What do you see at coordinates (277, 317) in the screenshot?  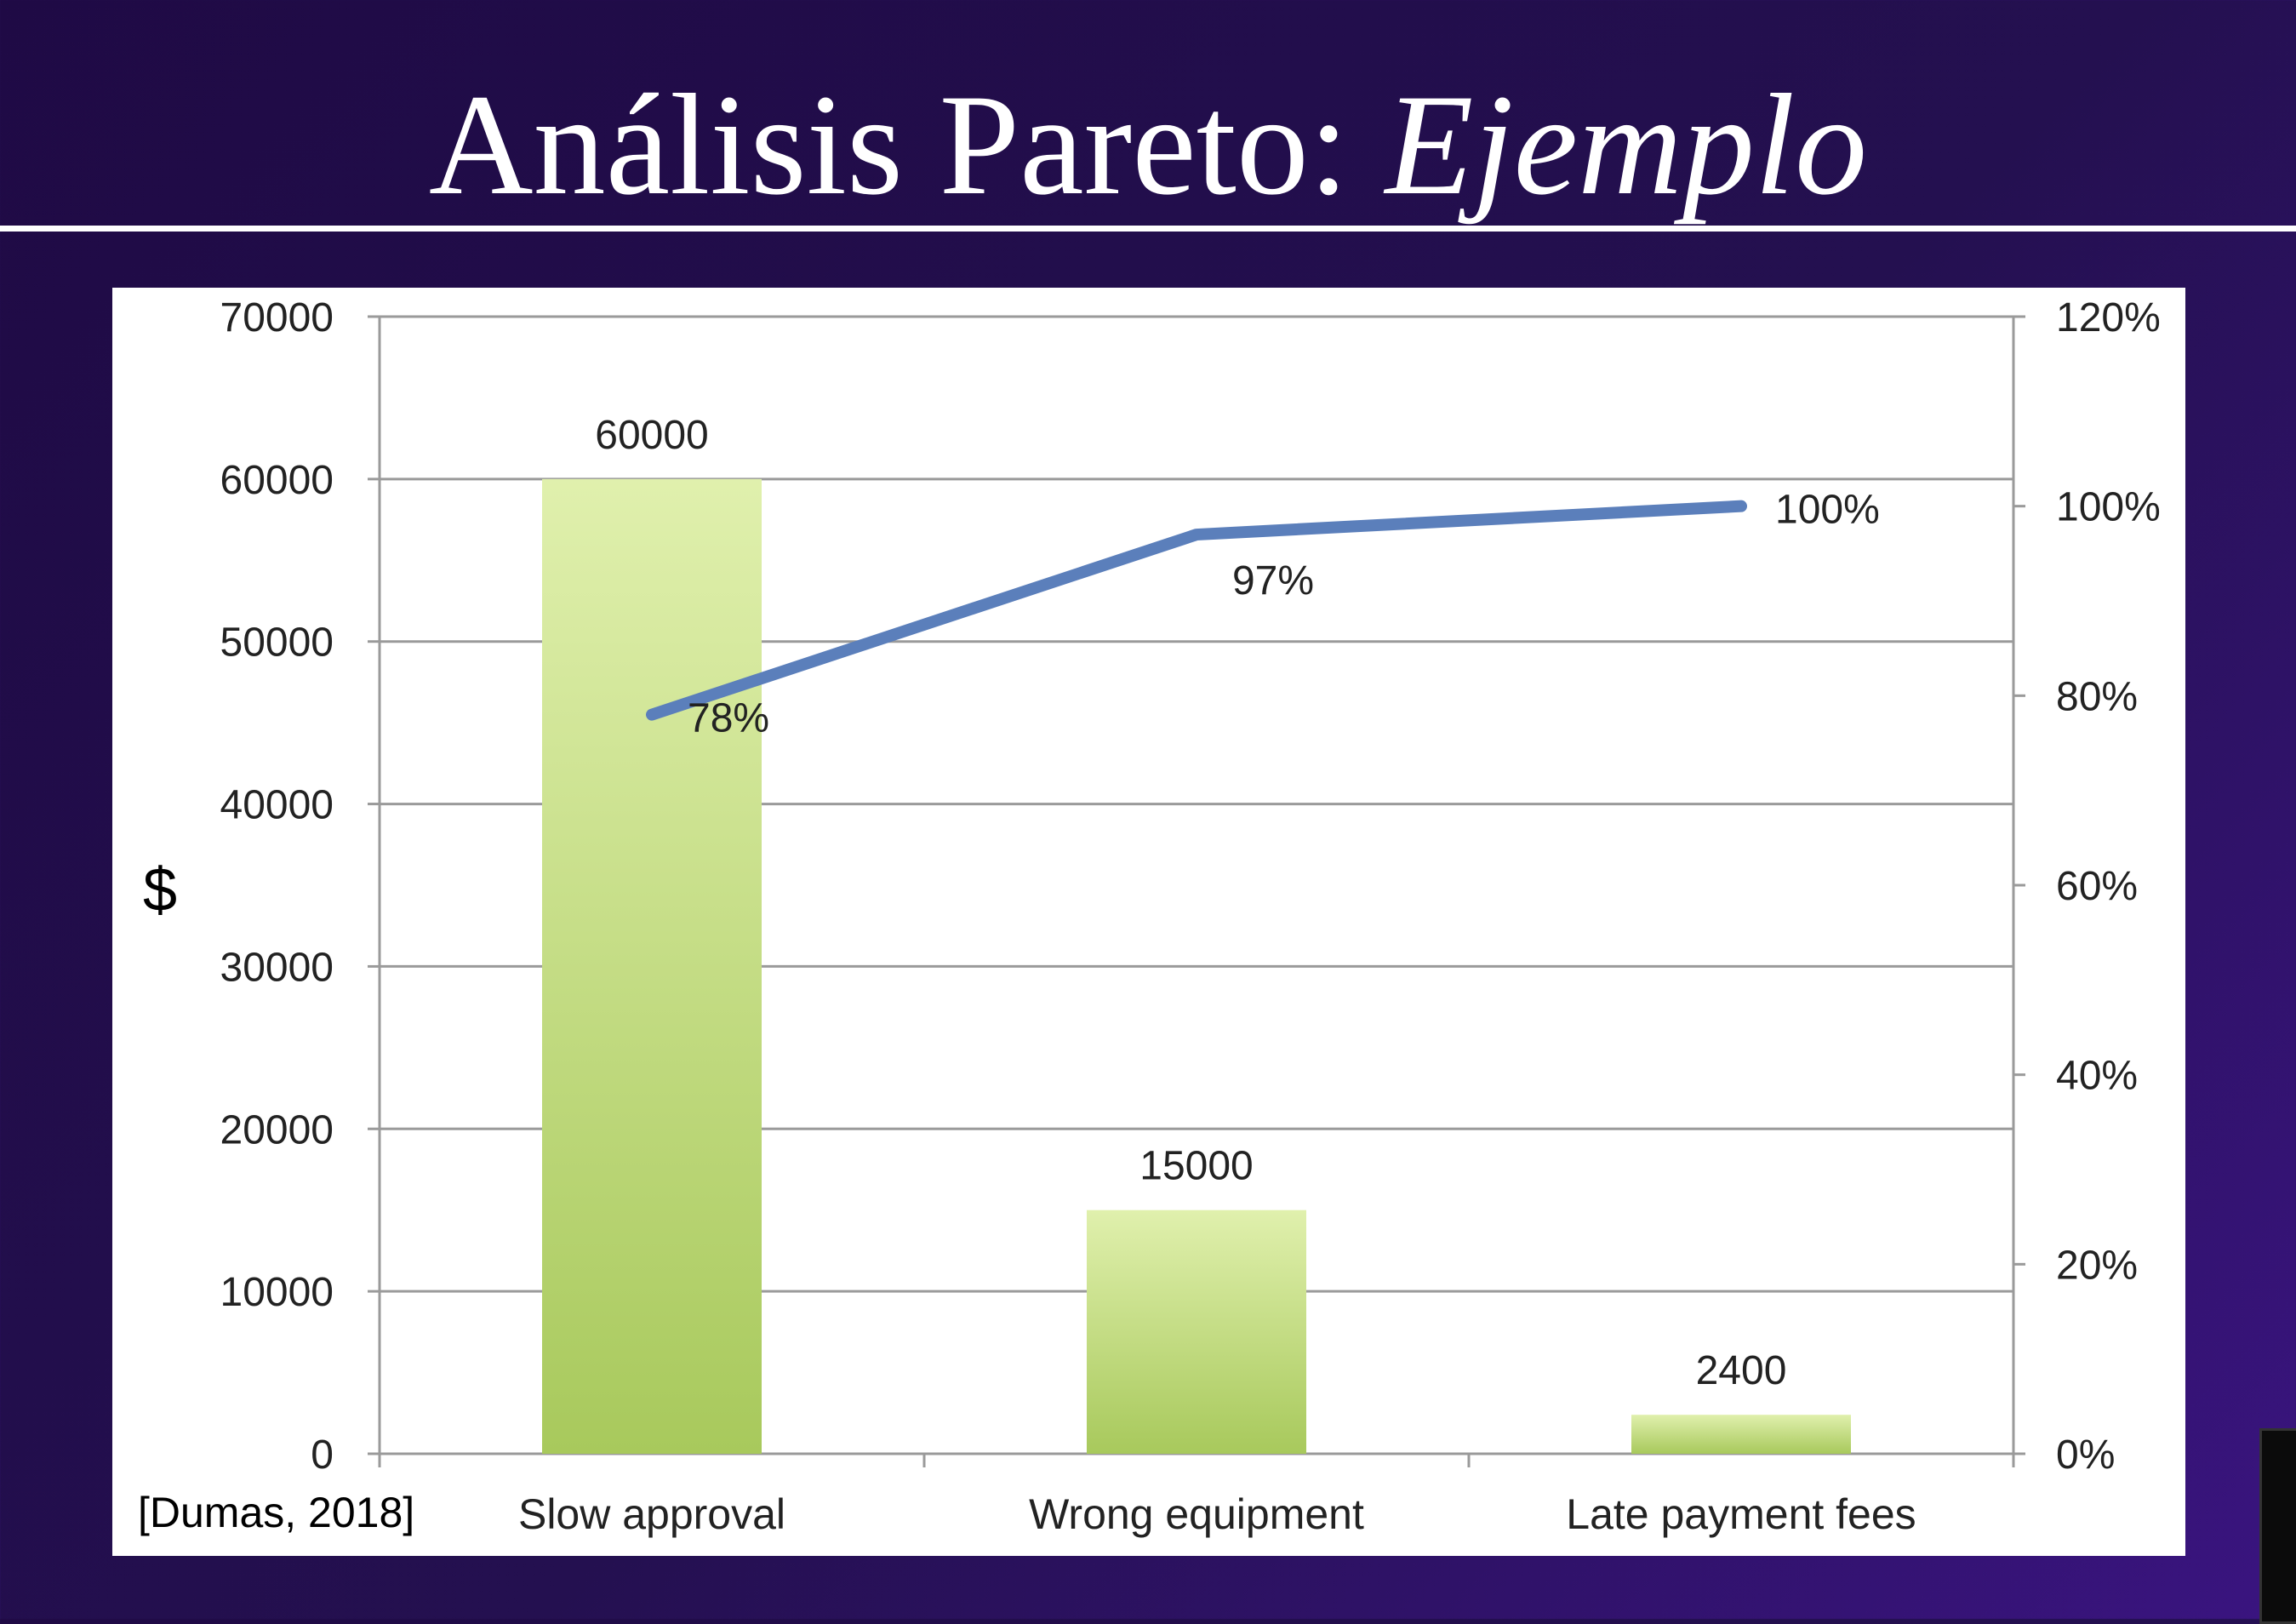 I see `y-tick-label: 70000` at bounding box center [277, 317].